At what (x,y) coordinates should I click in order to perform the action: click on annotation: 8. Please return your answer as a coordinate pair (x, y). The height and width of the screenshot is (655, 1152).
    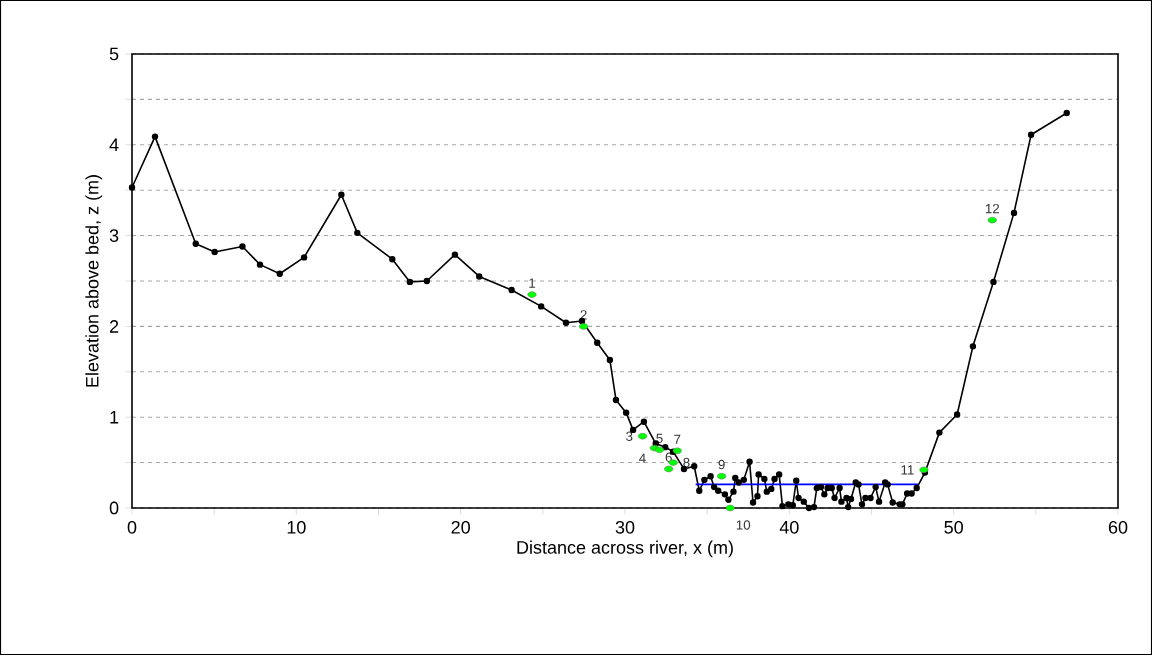
    Looking at the image, I should click on (686, 462).